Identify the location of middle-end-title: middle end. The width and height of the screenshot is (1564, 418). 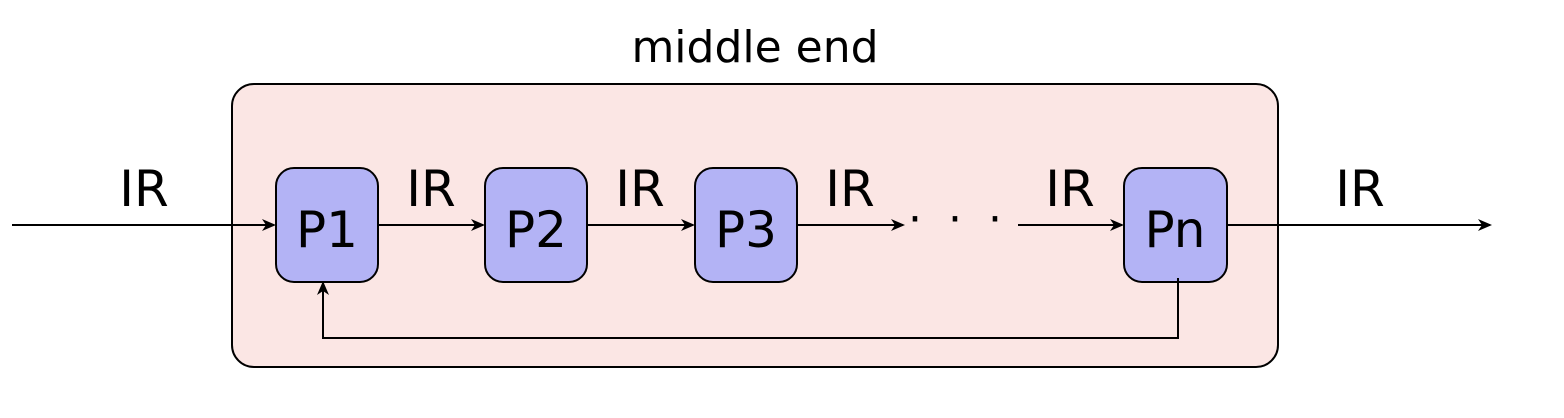
(754, 47).